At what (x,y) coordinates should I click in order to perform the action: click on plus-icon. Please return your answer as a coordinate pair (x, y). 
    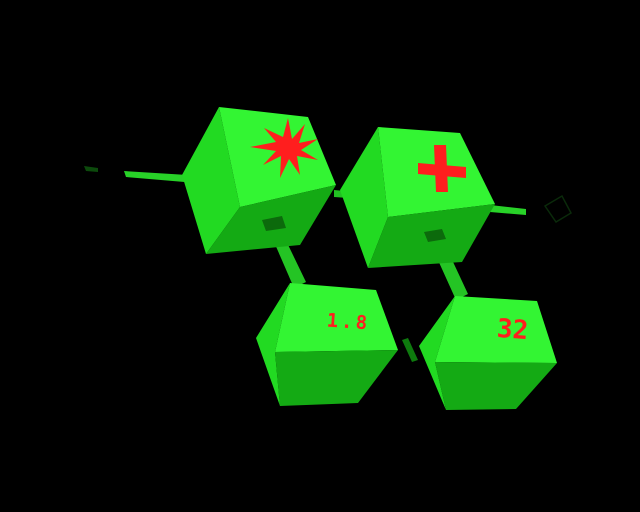
    Looking at the image, I should click on (442, 168).